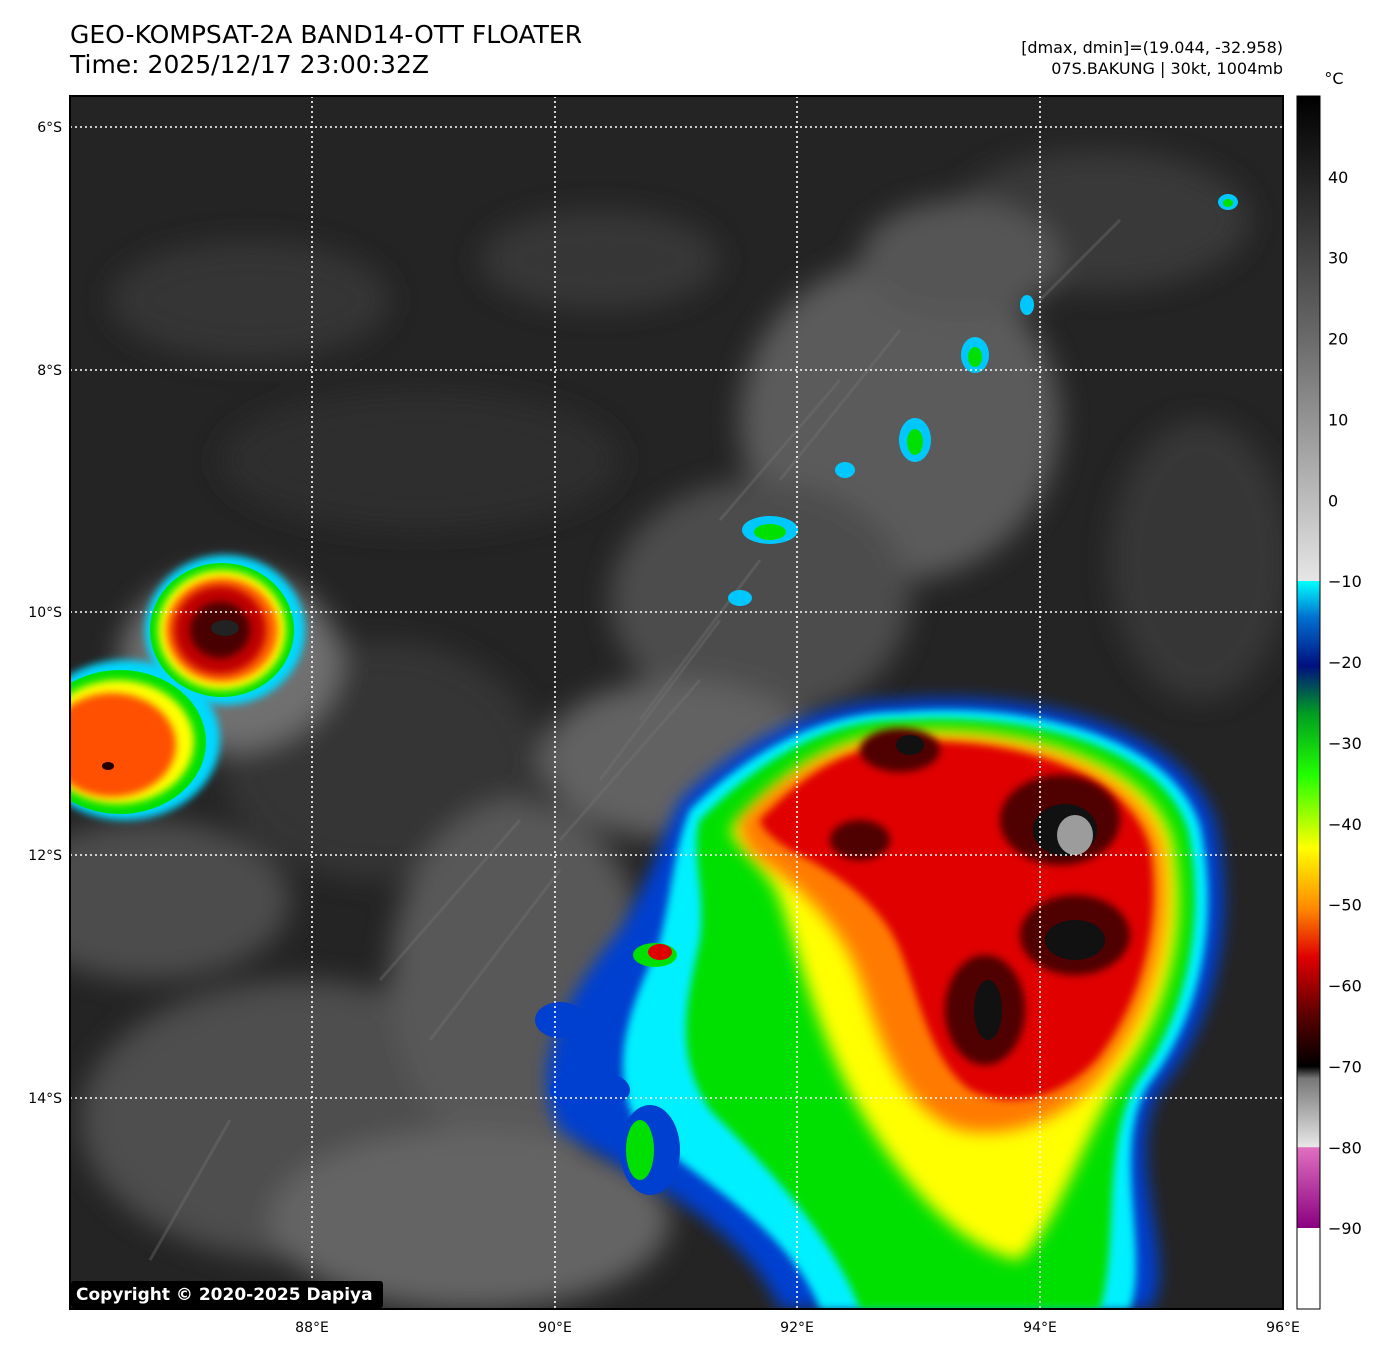  I want to click on lat-label-6s: 6°S, so click(49, 128).